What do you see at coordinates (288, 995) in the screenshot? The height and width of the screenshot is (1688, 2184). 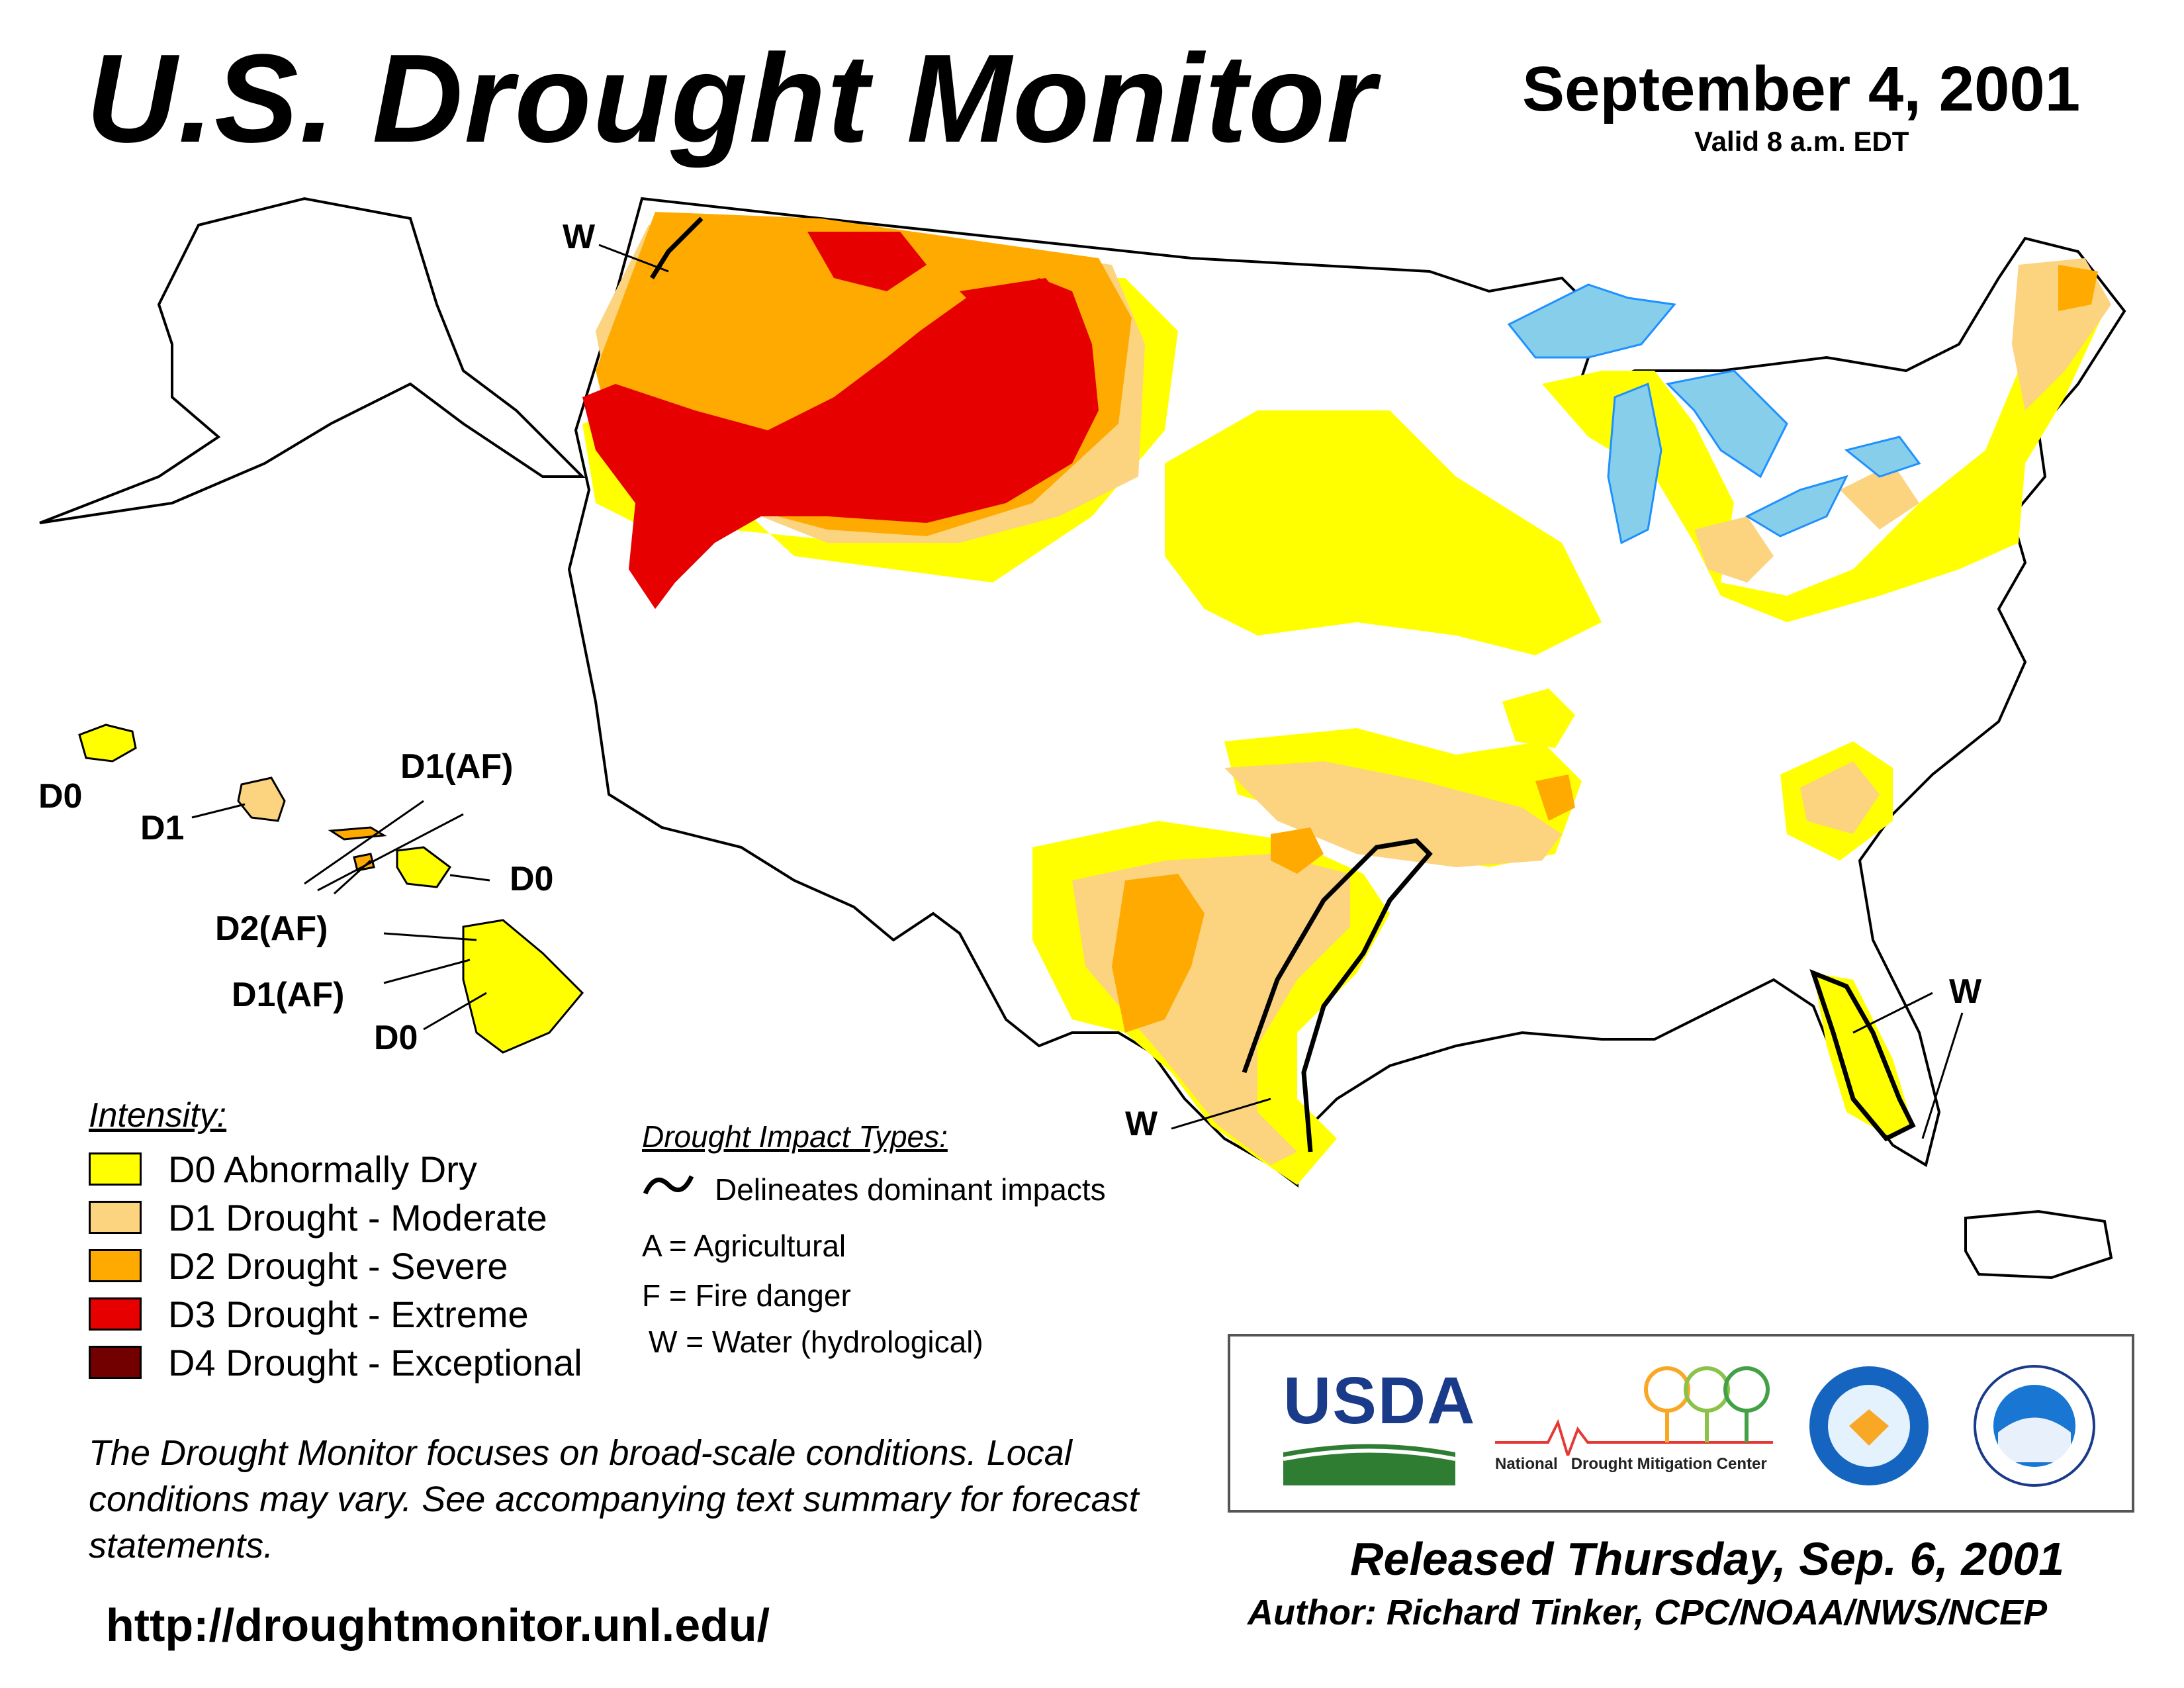 I see `label-hawaii-d1af-big-island: D1(AF)` at bounding box center [288, 995].